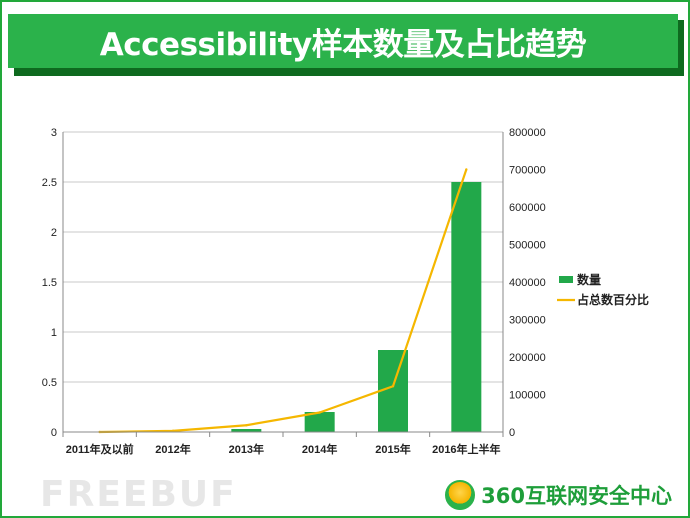  Describe the element at coordinates (54, 433) in the screenshot. I see `y-left-tick-label: 0` at that location.